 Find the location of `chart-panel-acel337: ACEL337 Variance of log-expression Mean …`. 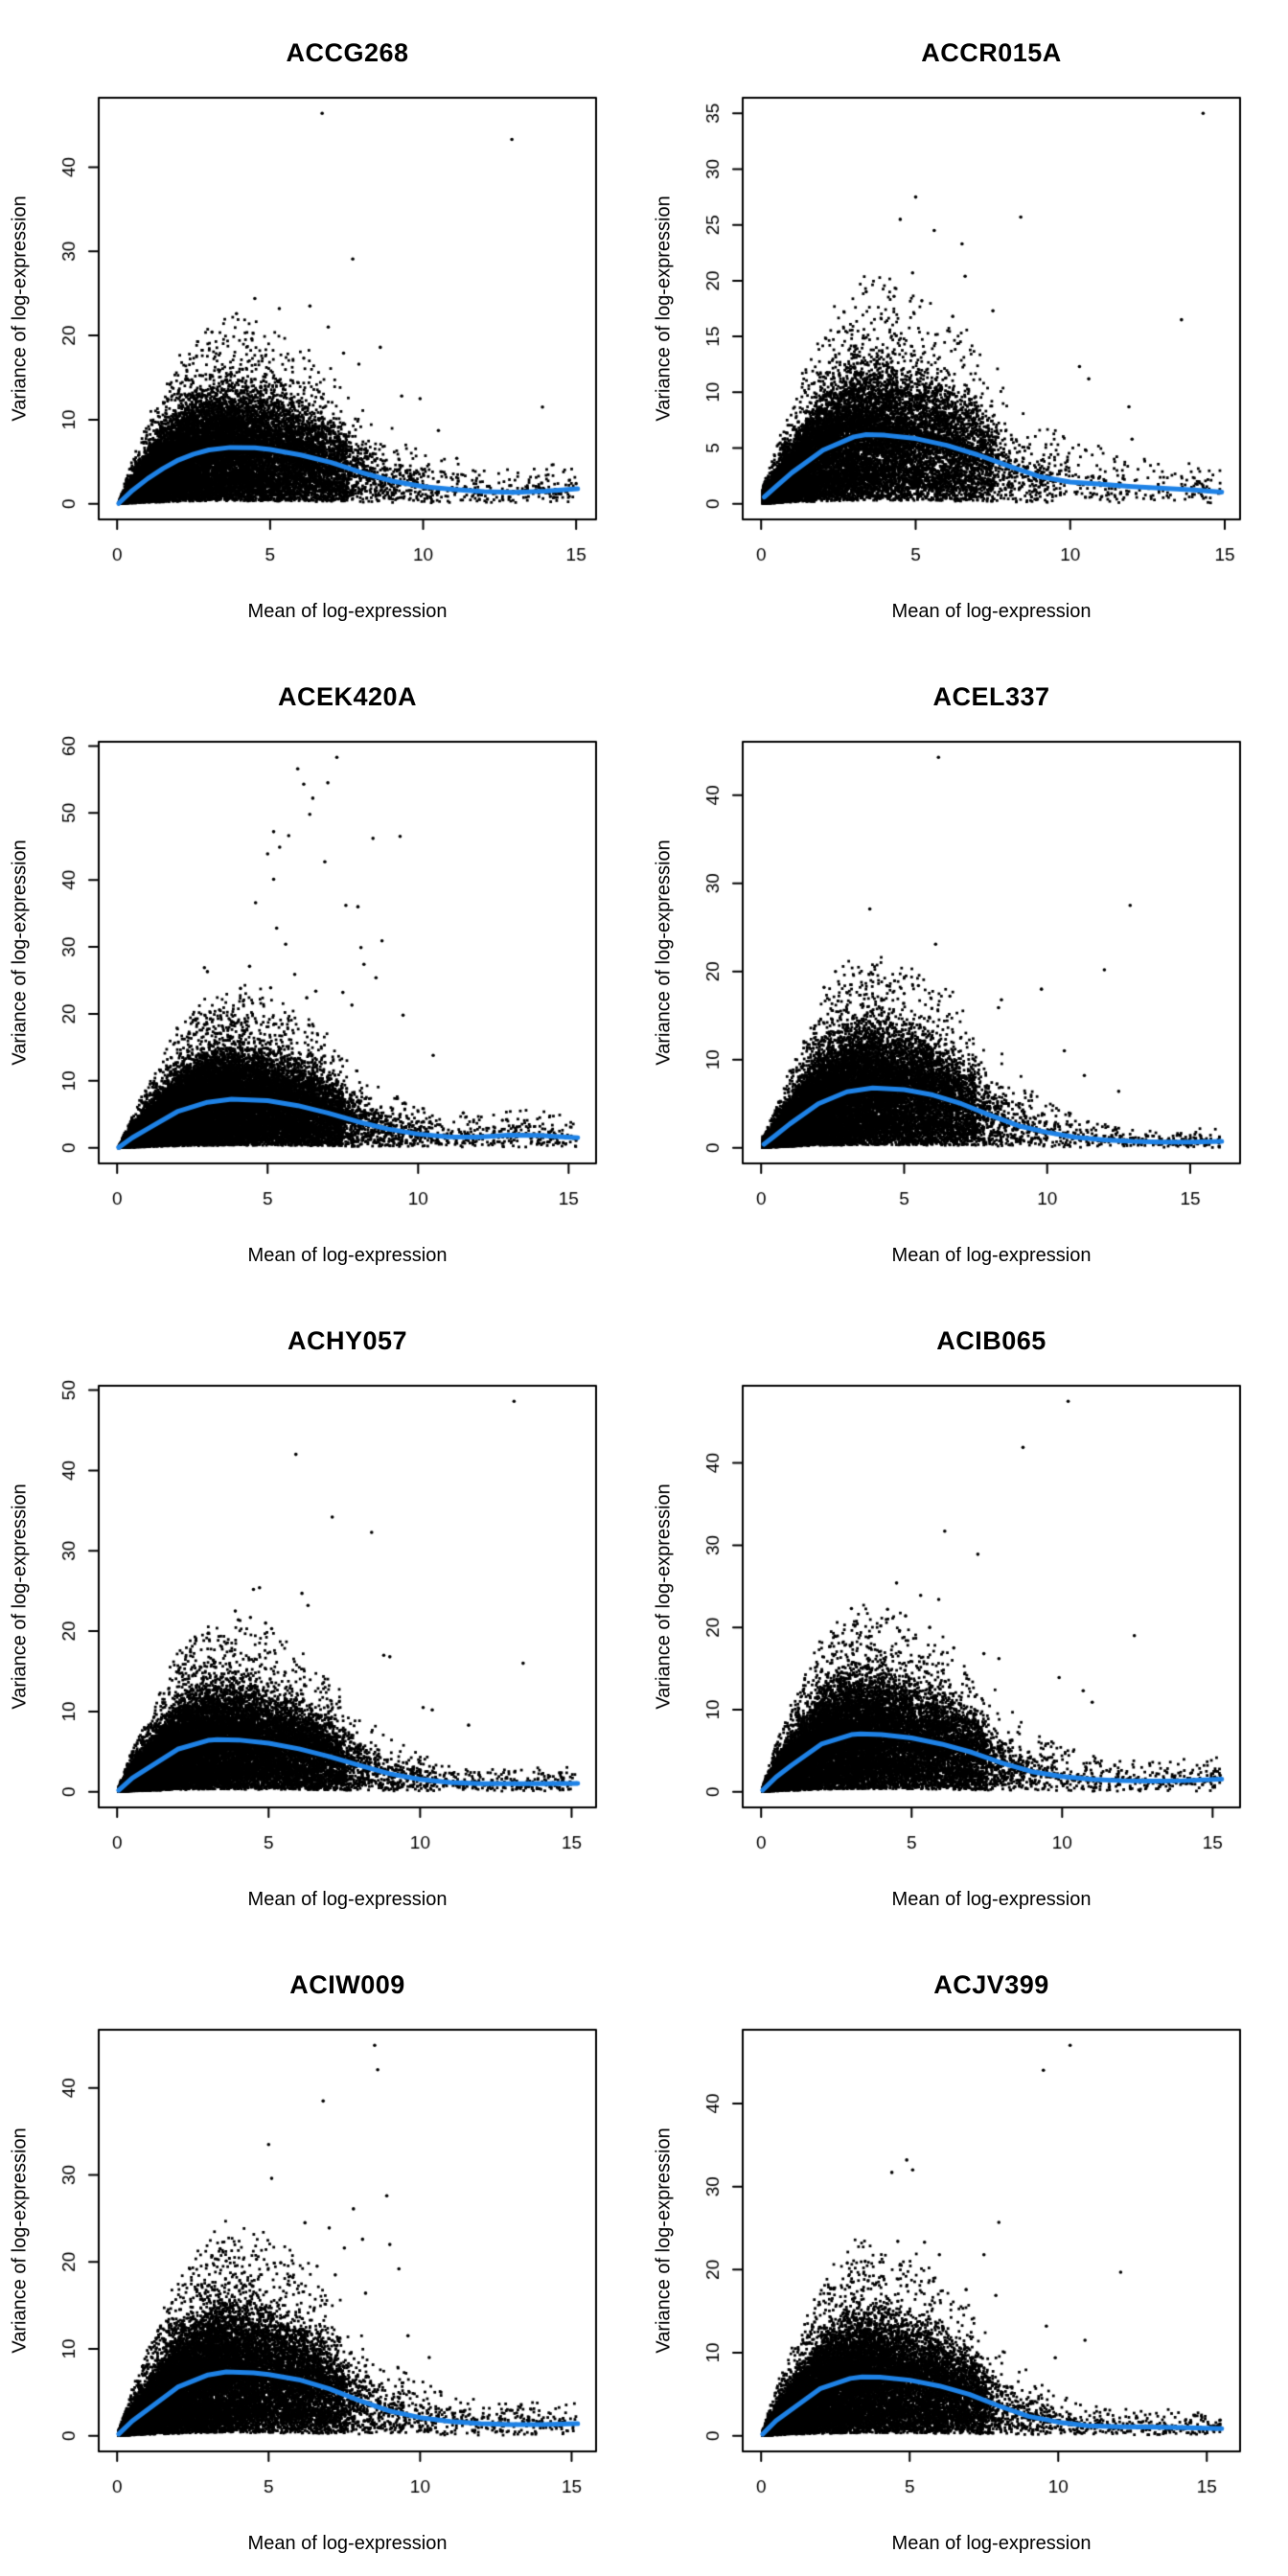

chart-panel-acel337: ACEL337 Variance of log-expression Mean … is located at coordinates (966, 966).